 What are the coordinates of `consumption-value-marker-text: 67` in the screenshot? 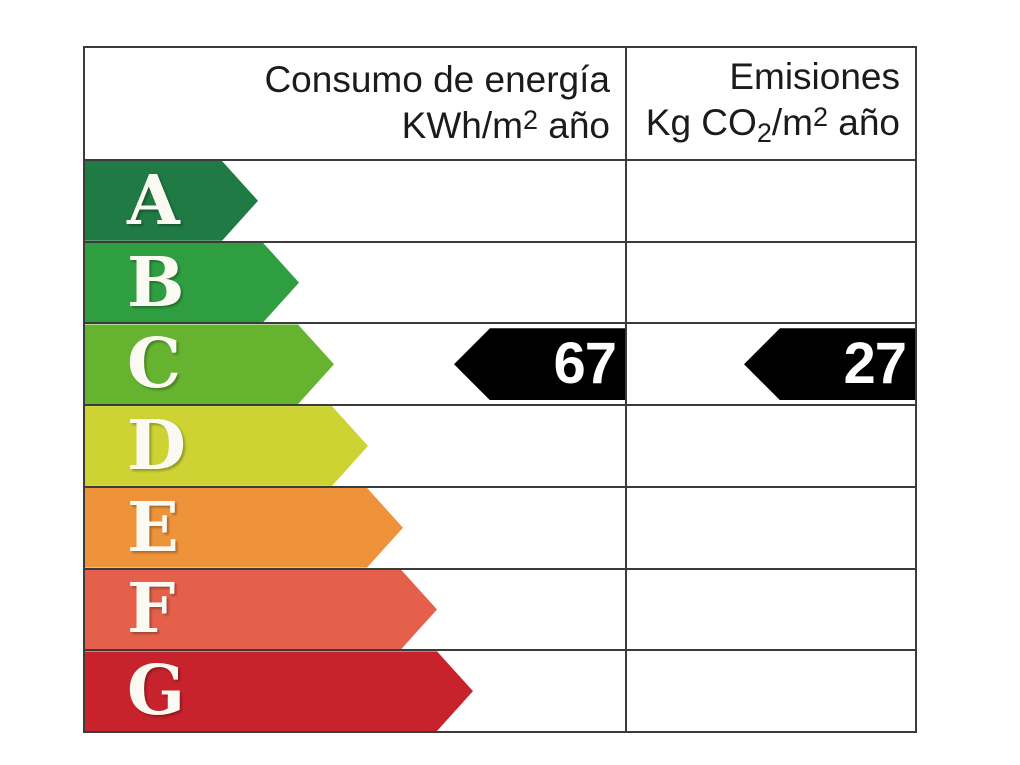 It's located at (585, 364).